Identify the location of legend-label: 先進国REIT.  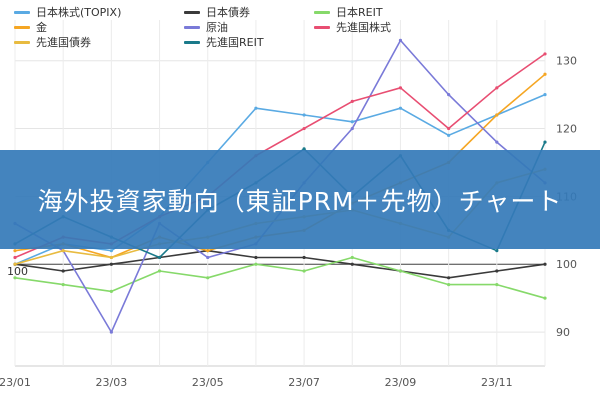
(235, 42).